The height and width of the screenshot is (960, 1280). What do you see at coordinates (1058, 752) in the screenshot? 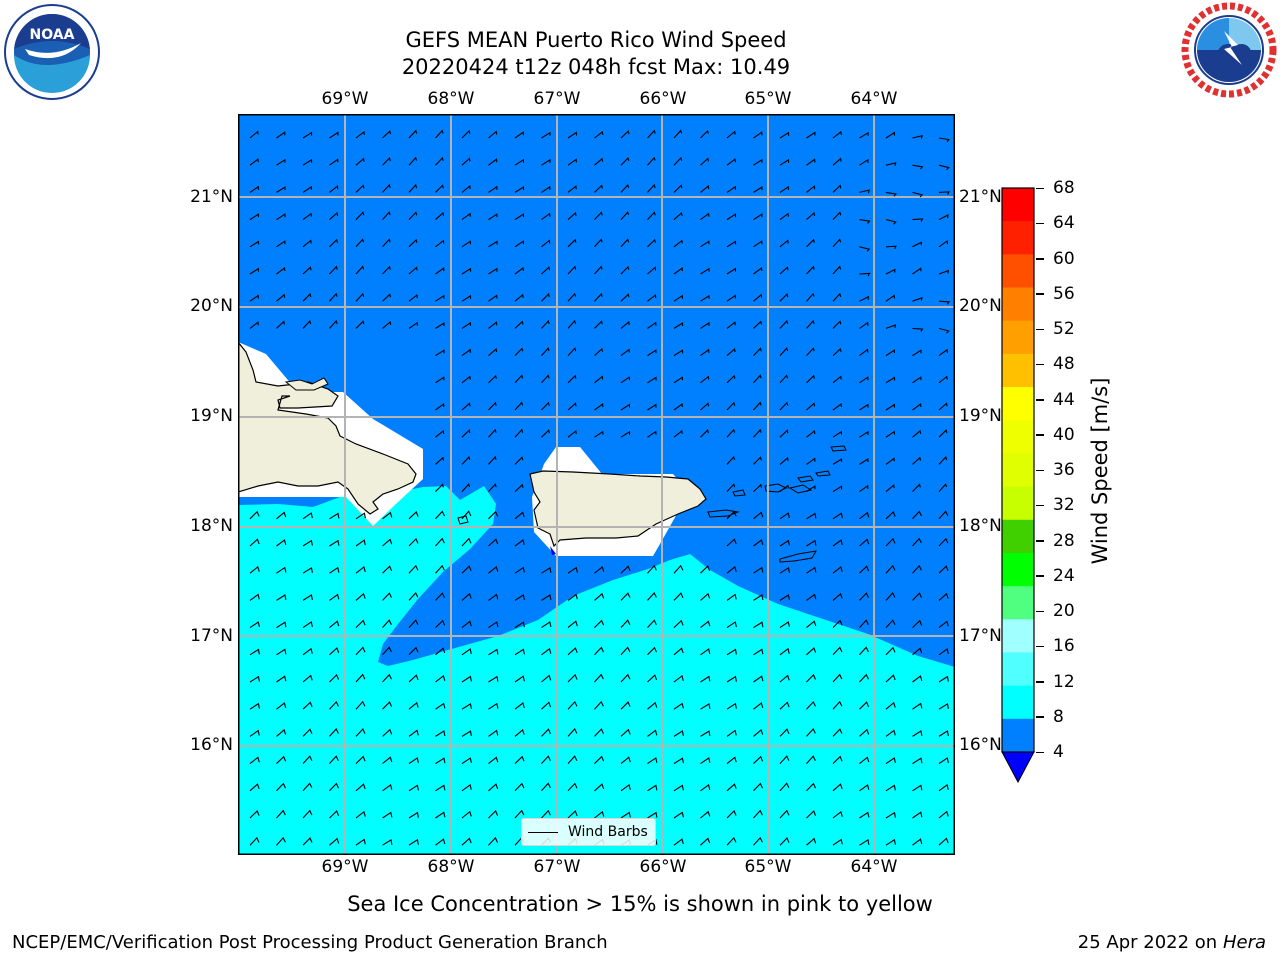
I see `colorbar-tick-label: 4` at bounding box center [1058, 752].